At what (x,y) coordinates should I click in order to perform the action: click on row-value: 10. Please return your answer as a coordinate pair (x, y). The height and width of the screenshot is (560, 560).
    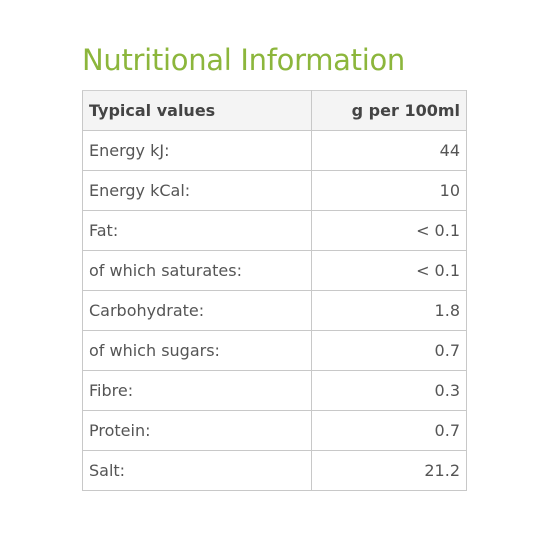
    Looking at the image, I should click on (389, 190).